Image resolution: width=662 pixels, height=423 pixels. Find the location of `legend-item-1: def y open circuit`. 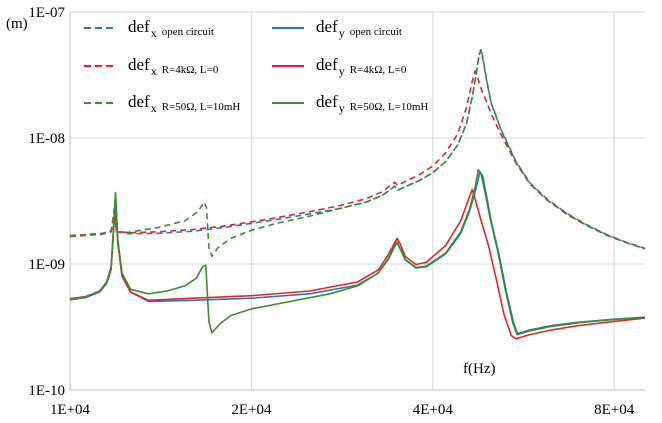

legend-item-1: def y open circuit is located at coordinates (337, 28).